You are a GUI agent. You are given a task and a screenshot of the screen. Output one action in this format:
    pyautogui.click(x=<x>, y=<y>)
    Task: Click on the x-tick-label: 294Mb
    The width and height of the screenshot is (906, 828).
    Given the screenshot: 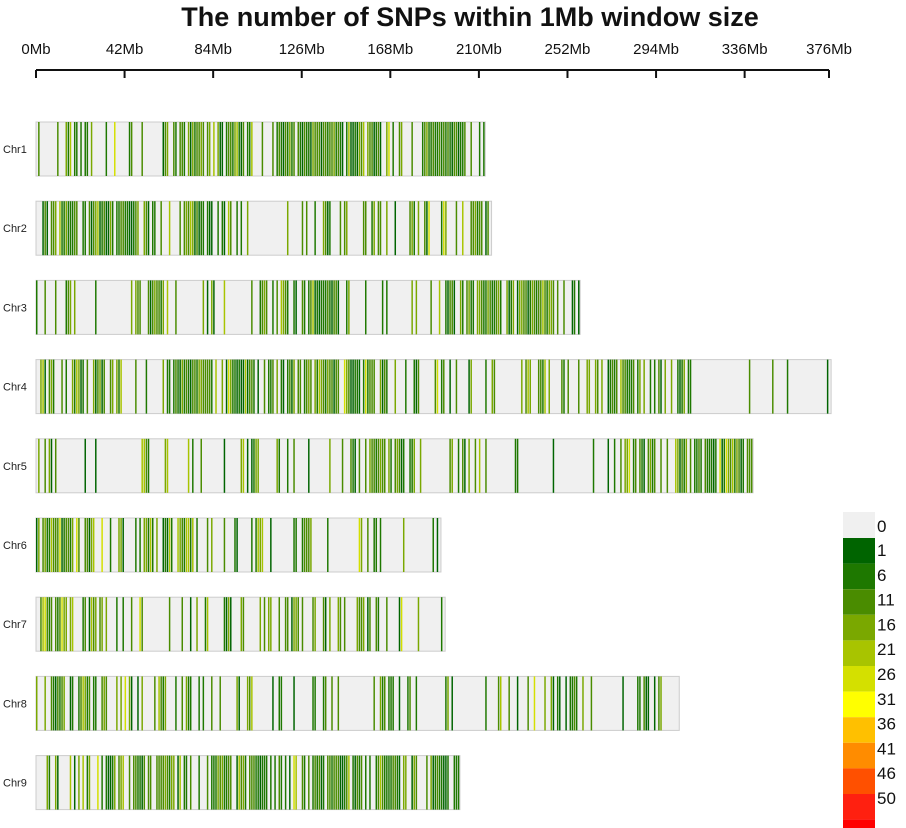 What is the action you would take?
    pyautogui.click(x=656, y=49)
    